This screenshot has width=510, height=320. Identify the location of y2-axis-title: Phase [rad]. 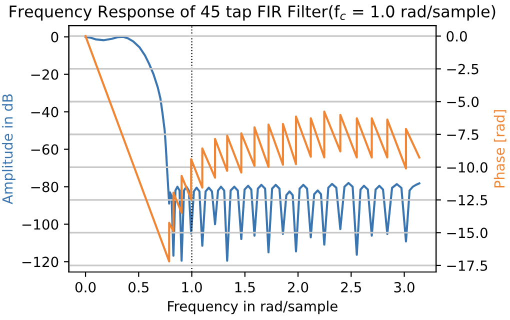
(500, 149).